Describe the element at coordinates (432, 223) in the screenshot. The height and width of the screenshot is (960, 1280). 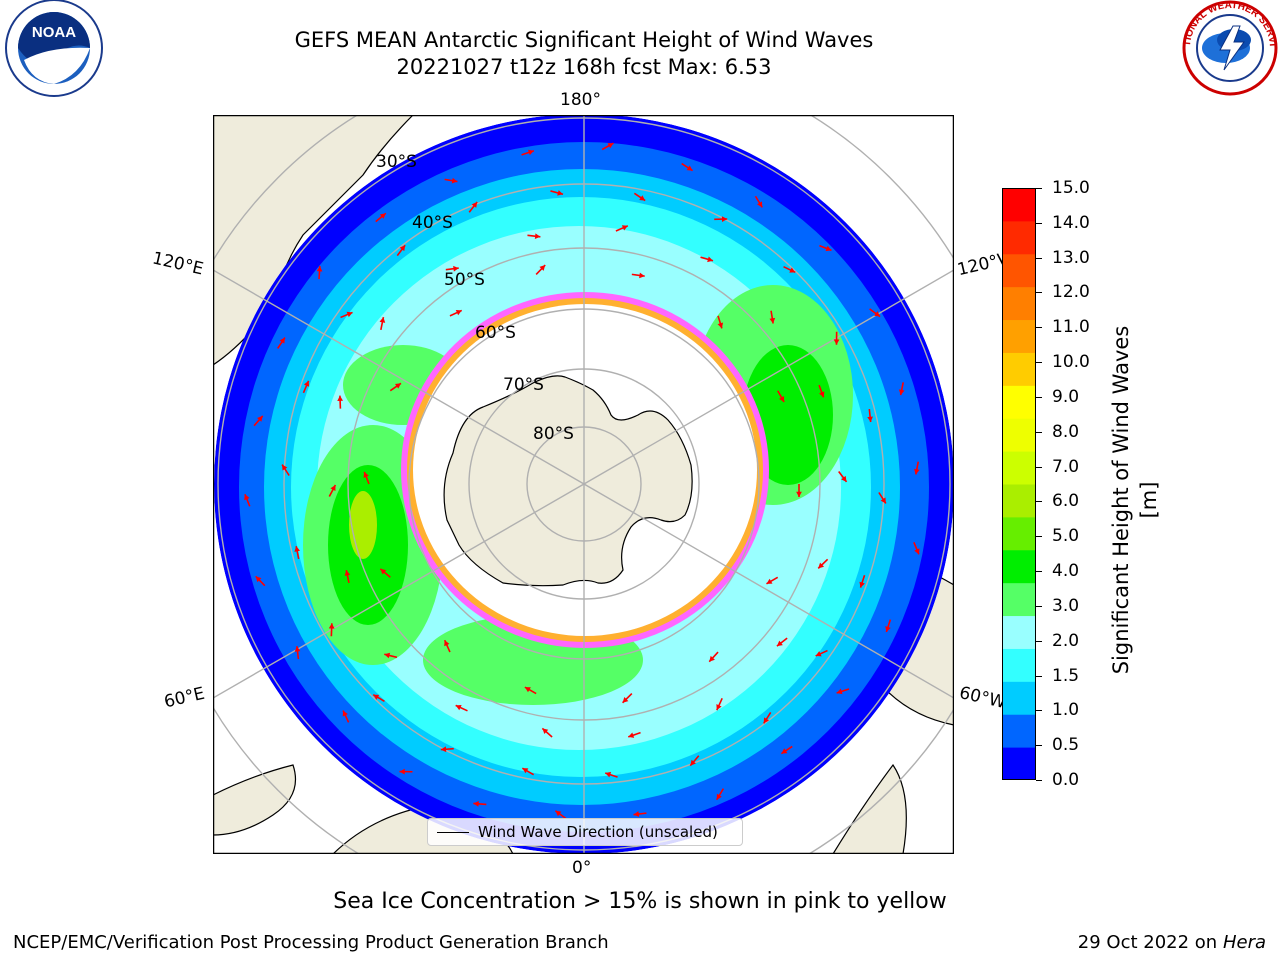
I see `lat-label-40s: 40°S` at that location.